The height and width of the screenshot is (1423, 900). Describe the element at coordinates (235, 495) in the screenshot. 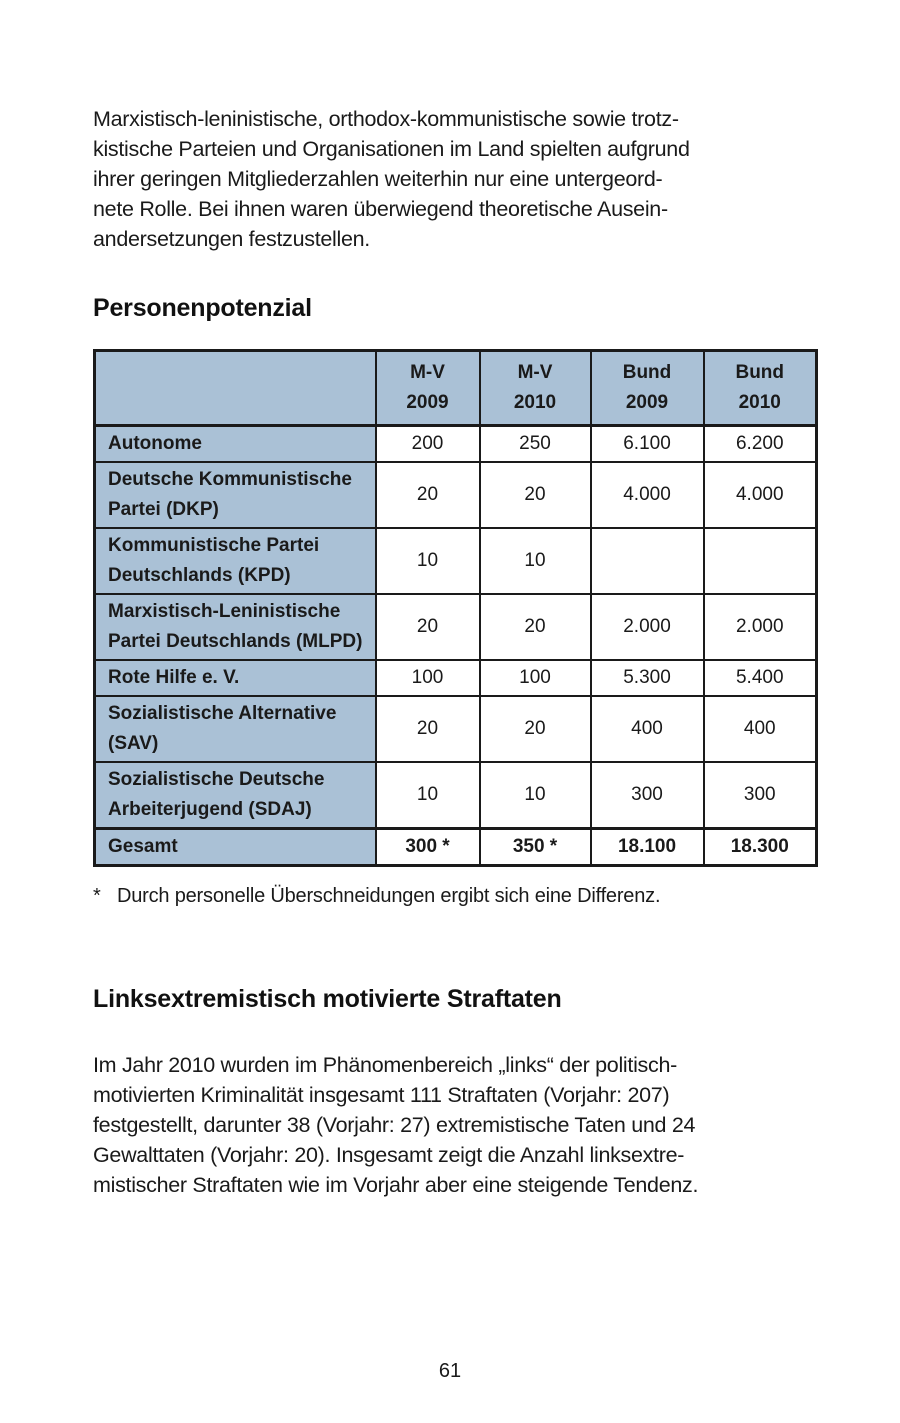

I see `row-label: Deutsche Kommunistische Partei (DKP)` at that location.